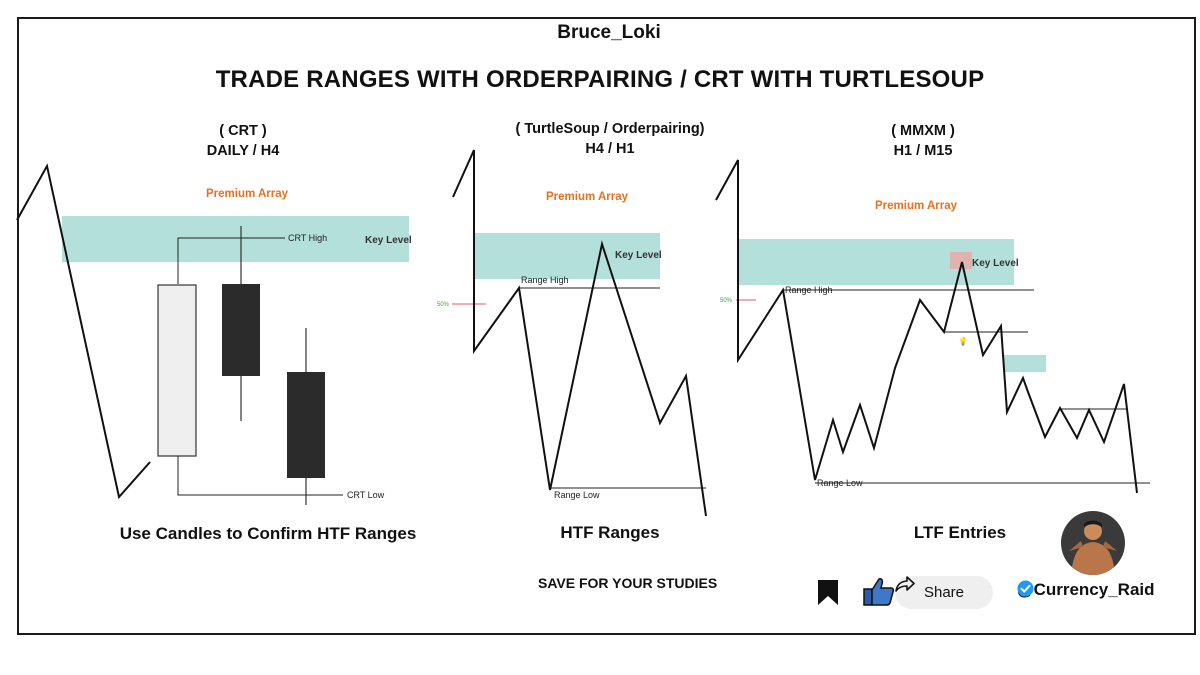 The width and height of the screenshot is (1200, 675). Describe the element at coordinates (610, 149) in the screenshot. I see `panel-2-heading-line2: H4 / H1` at that location.